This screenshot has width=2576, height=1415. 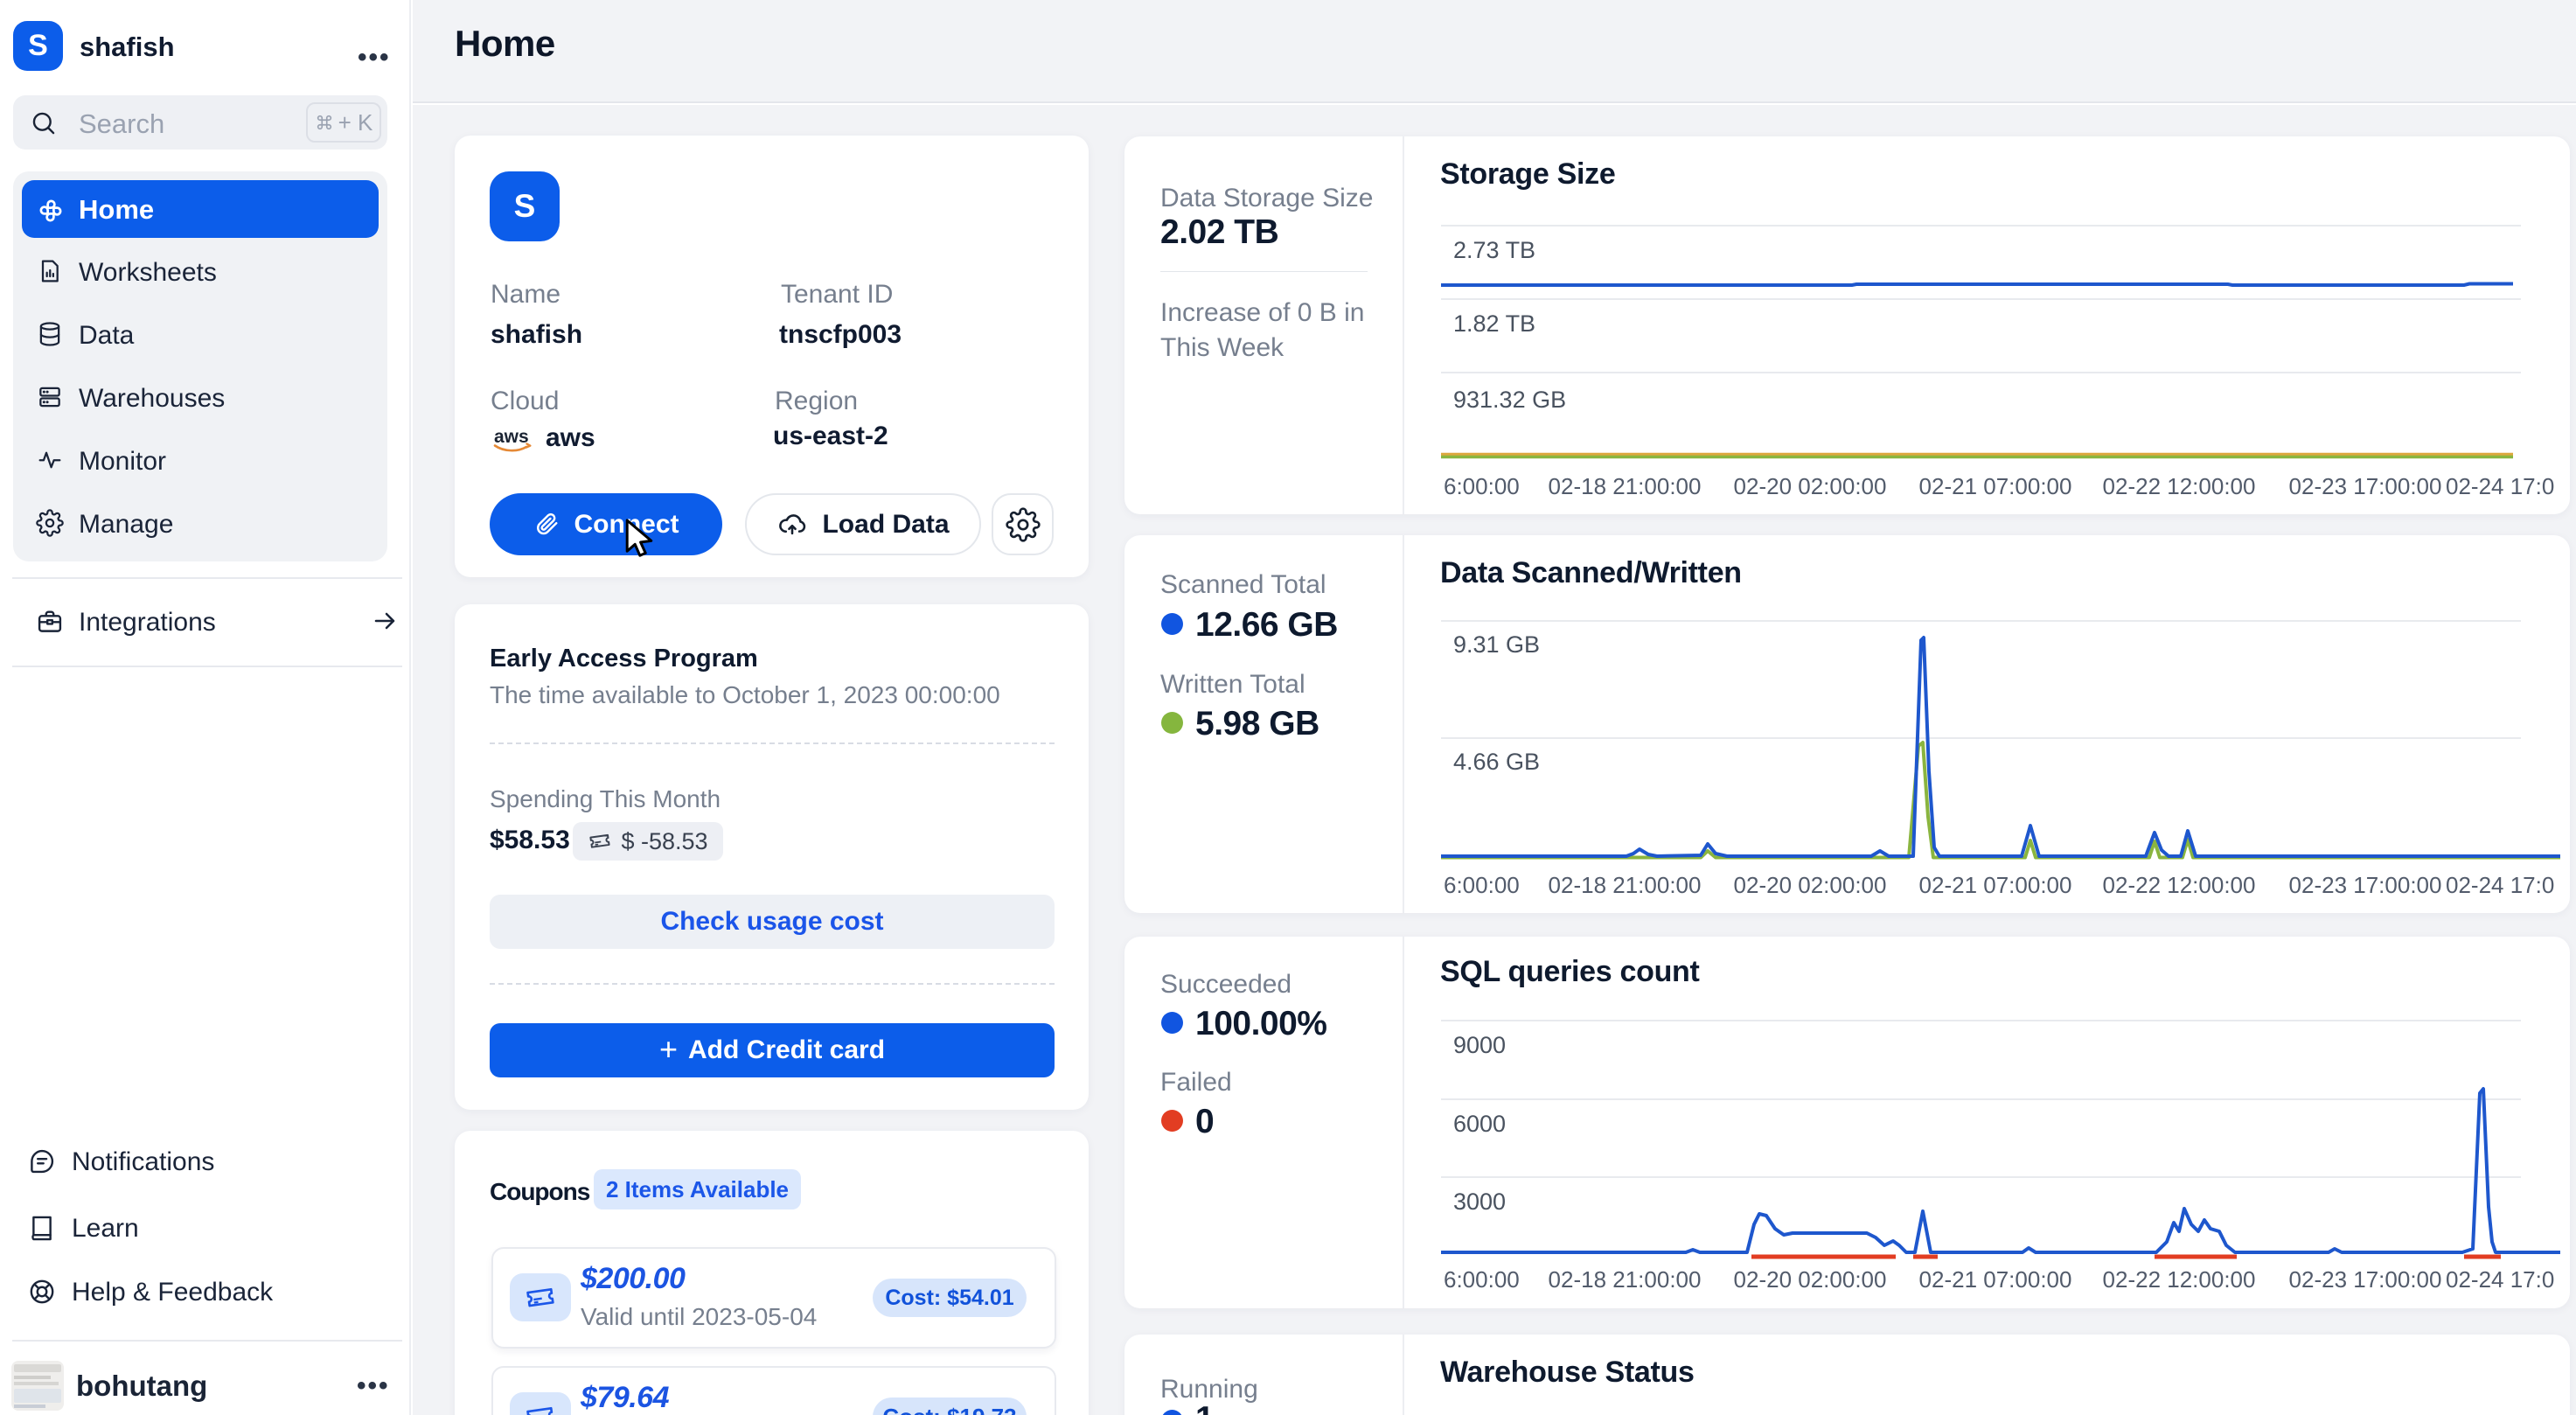 I want to click on svg-text: aws, so click(x=511, y=437).